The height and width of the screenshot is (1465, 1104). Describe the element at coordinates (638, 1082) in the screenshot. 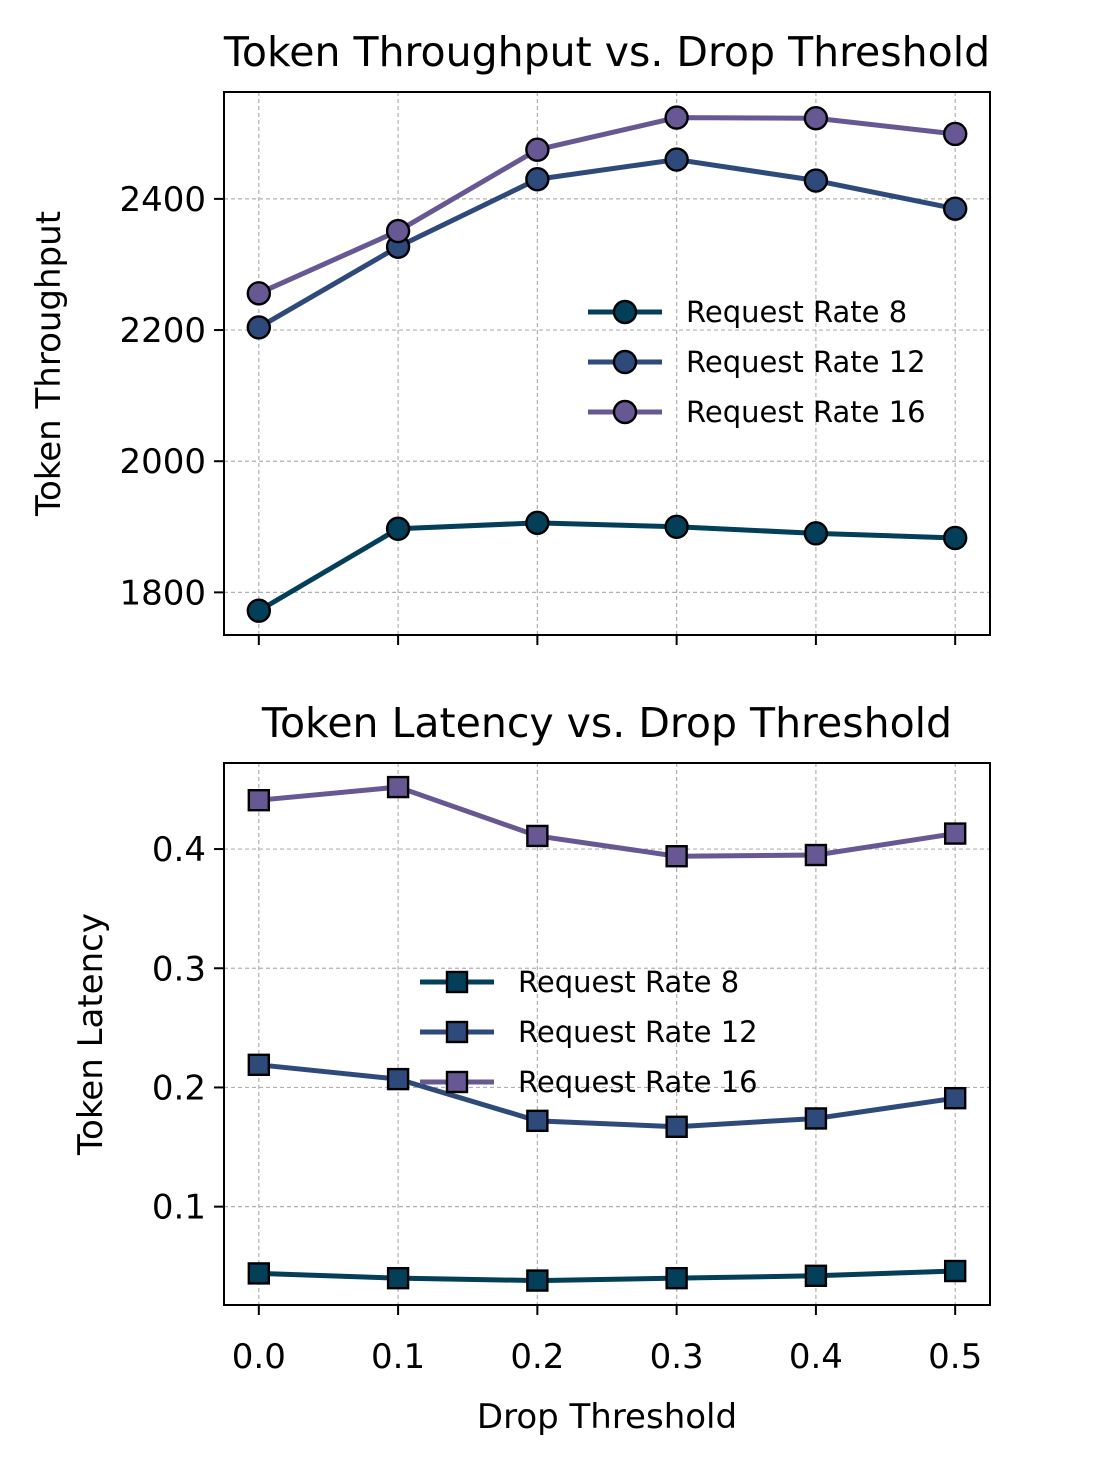

I see `latency-legend-label: Request Rate 16` at that location.